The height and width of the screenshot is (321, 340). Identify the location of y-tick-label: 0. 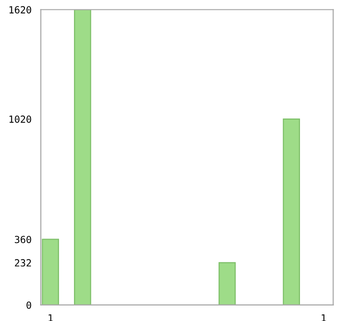
(29, 305).